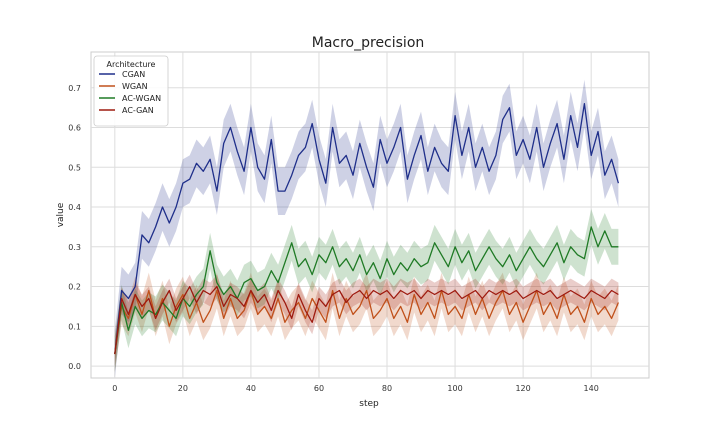 Image resolution: width=720 pixels, height=432 pixels. What do you see at coordinates (251, 388) in the screenshot?
I see `x-tick-label: 40` at bounding box center [251, 388].